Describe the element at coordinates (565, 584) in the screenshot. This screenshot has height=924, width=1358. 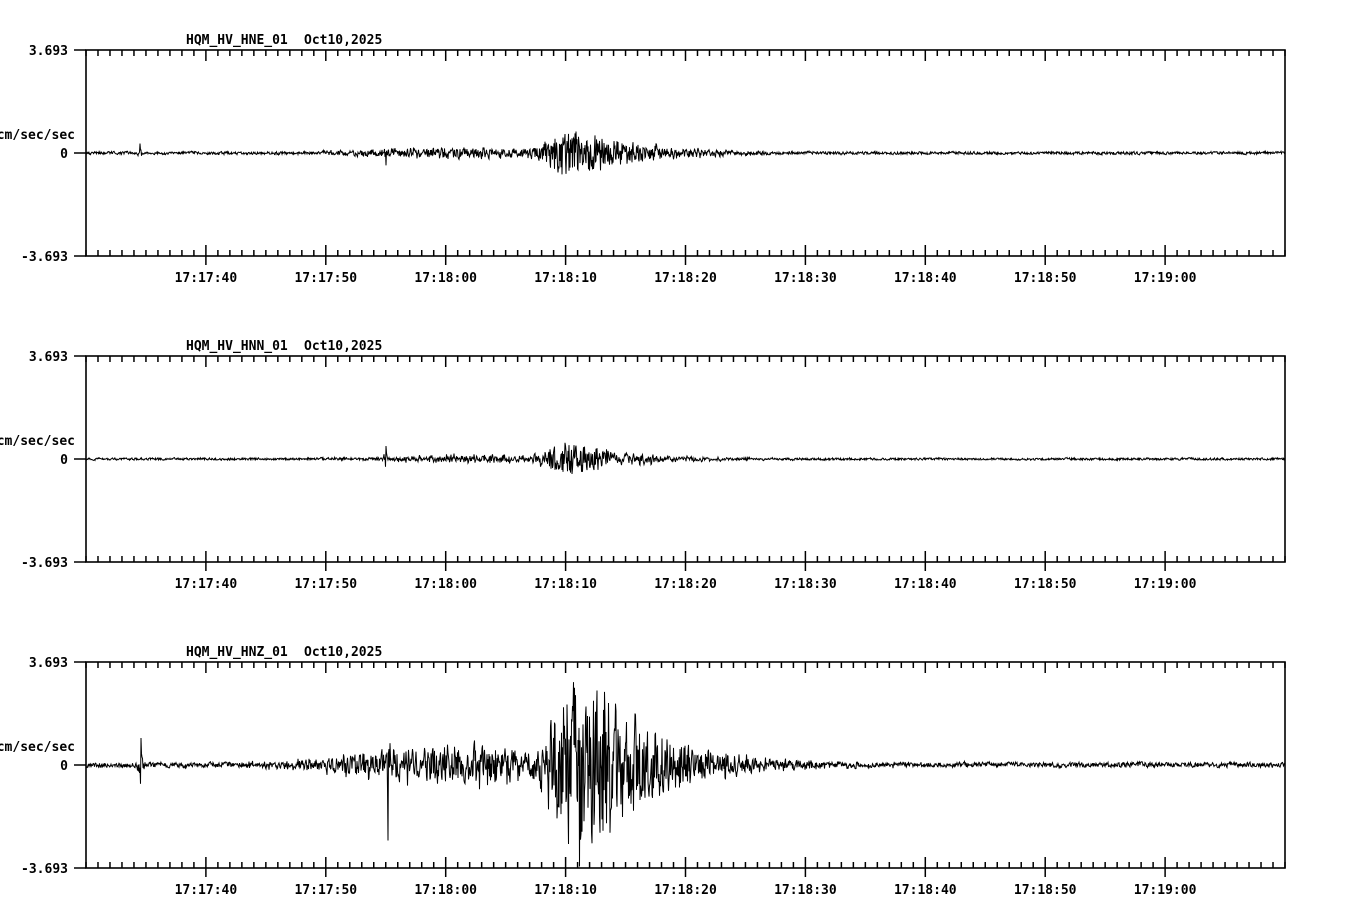
I see `x-tick-label-hnn-3: 17:18:10` at that location.